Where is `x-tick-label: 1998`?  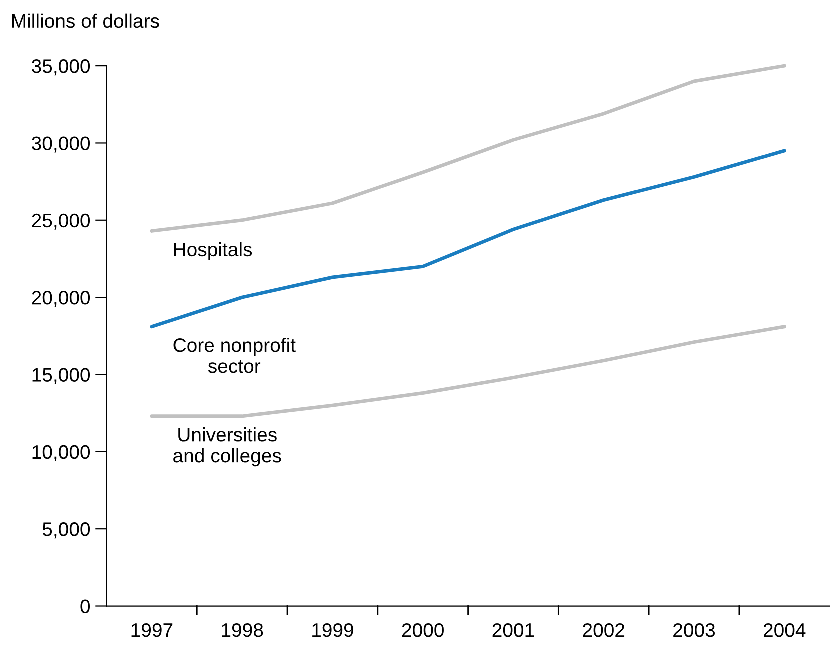 x-tick-label: 1998 is located at coordinates (243, 630).